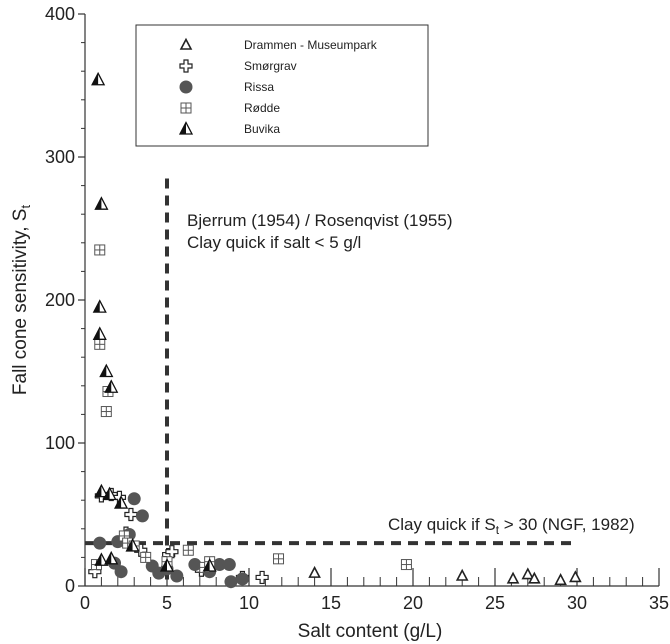  I want to click on bjerrum-annotation-line1: Bjerrum (1954) / Rosenqvist (1955), so click(320, 220).